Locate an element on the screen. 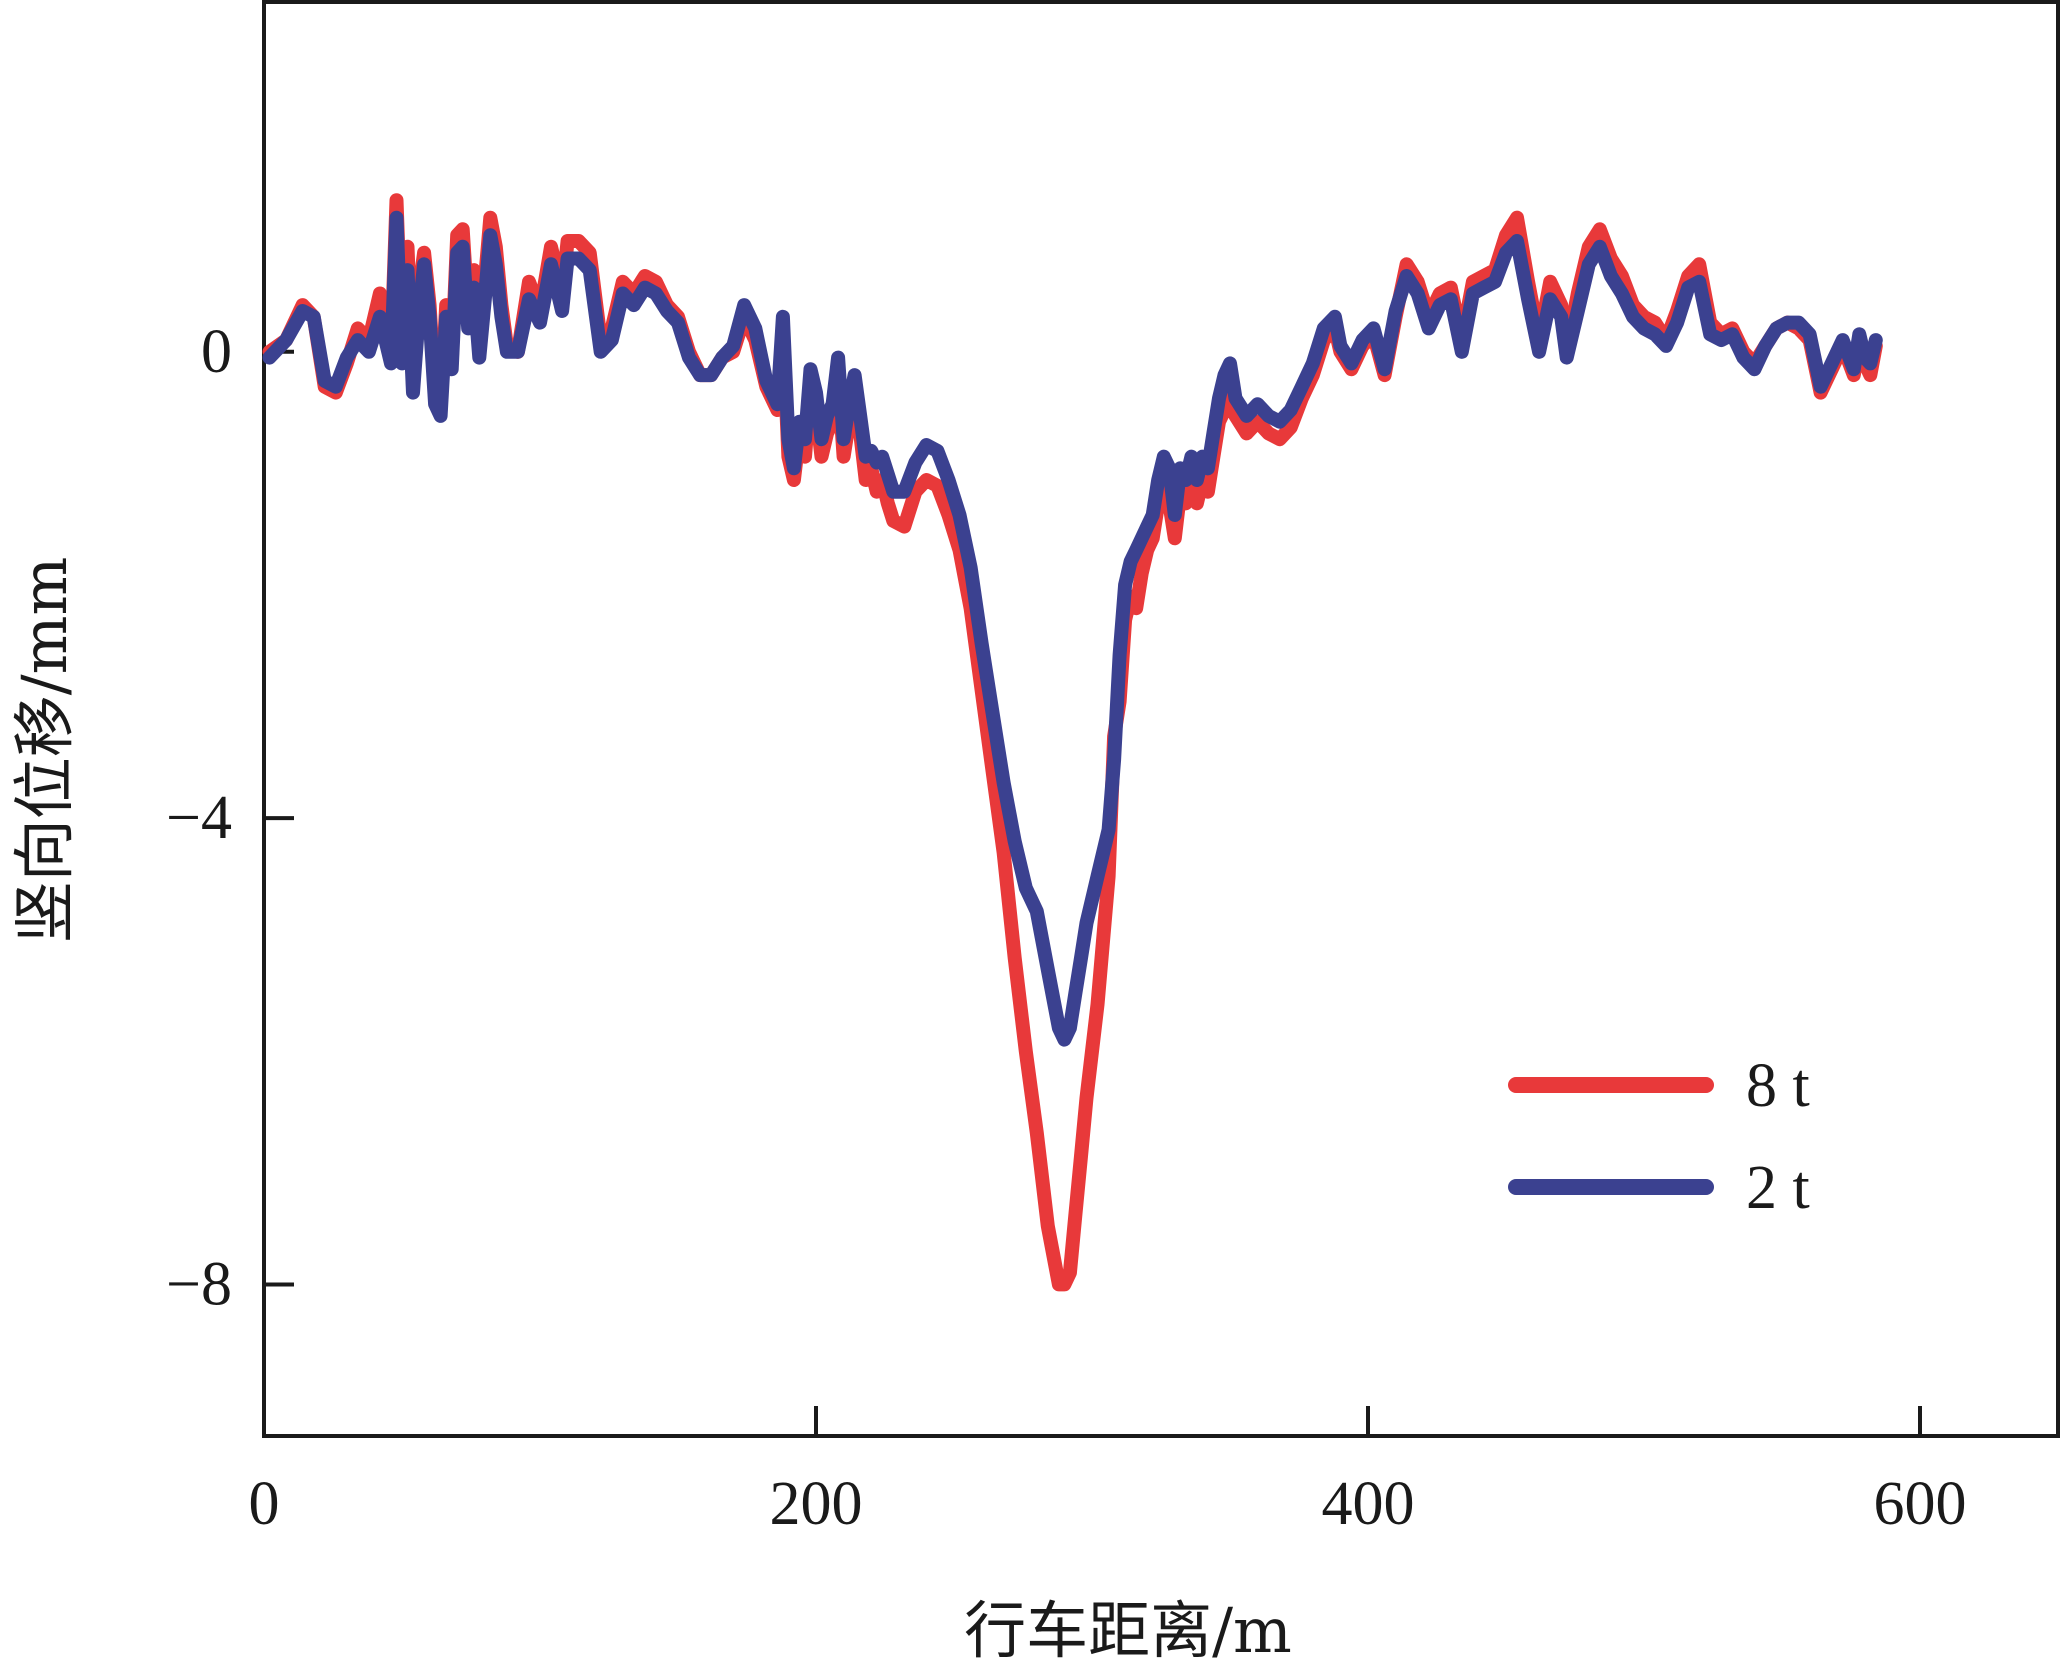 Image resolution: width=2061 pixels, height=1668 pixels. y-tick-label: −8 is located at coordinates (199, 1284).